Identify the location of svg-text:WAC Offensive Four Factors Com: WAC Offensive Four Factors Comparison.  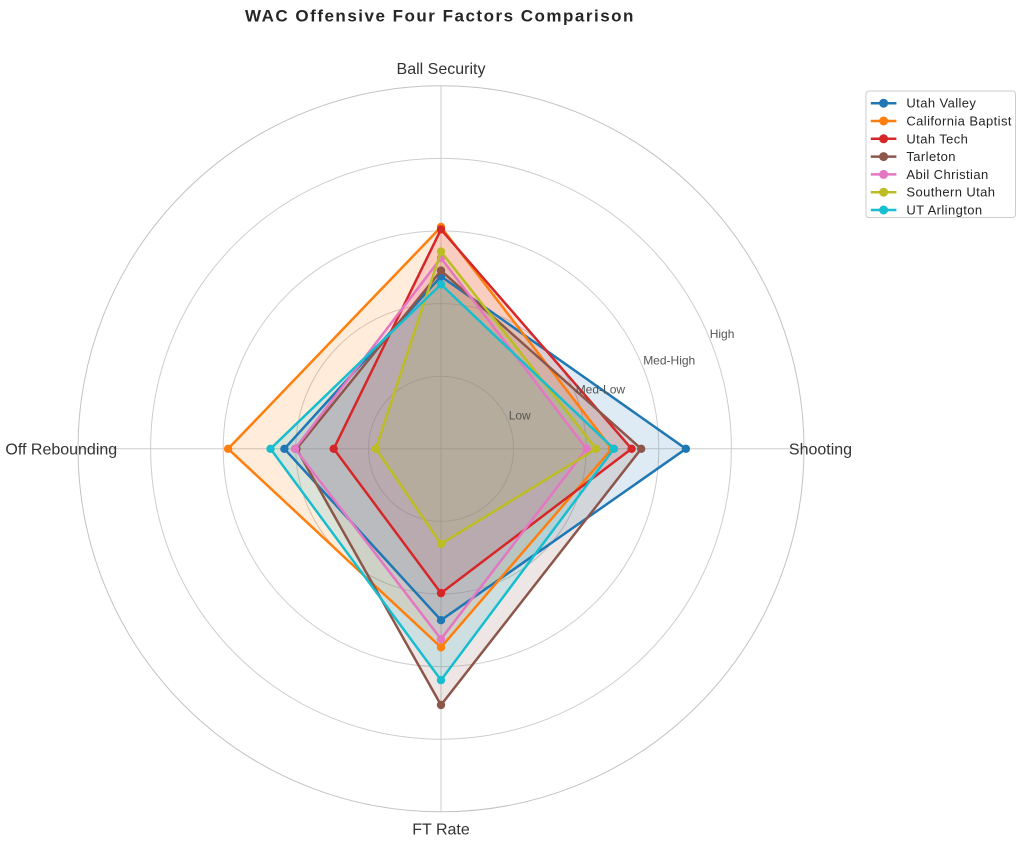
(440, 16).